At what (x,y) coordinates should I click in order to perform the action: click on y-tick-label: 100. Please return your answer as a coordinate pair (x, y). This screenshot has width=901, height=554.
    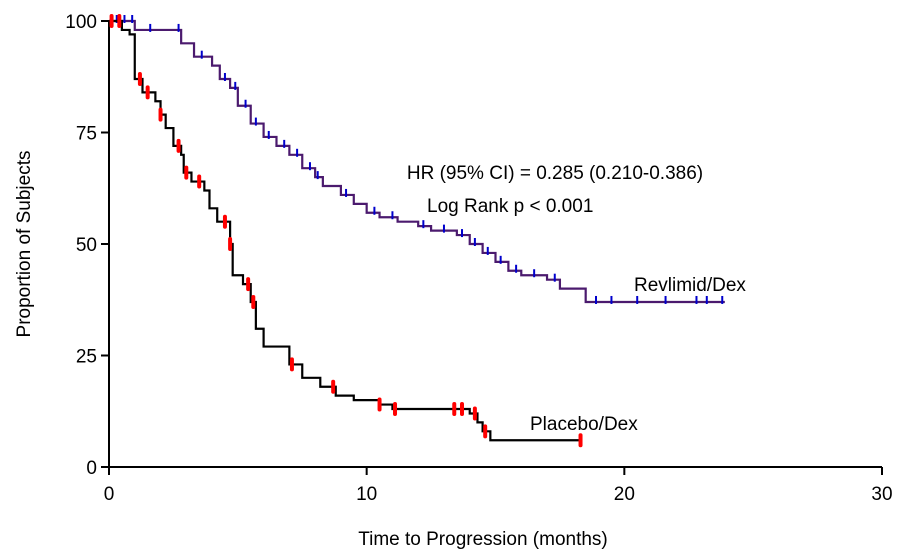
    Looking at the image, I should click on (81, 22).